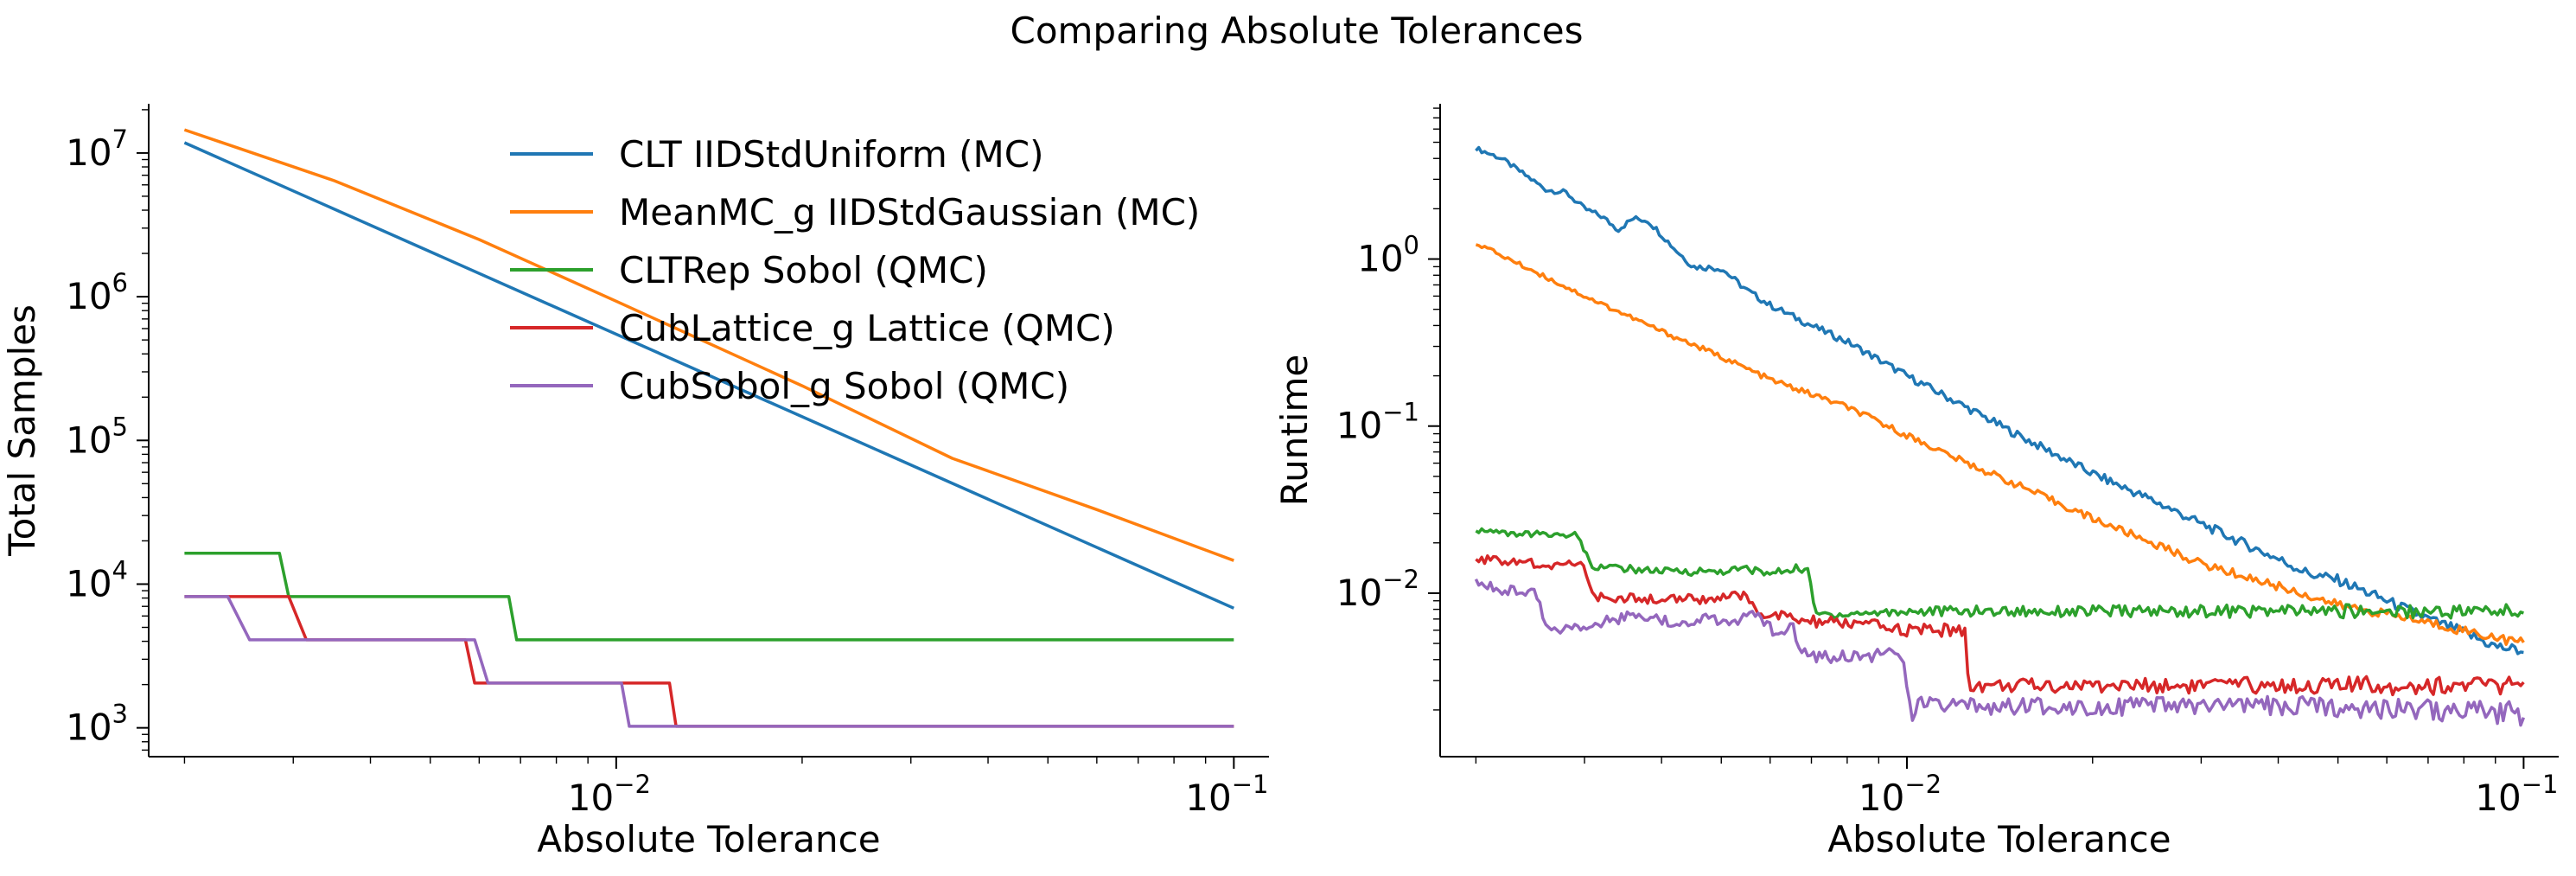  I want to click on y-tick-exponent: −1, so click(1400, 412).